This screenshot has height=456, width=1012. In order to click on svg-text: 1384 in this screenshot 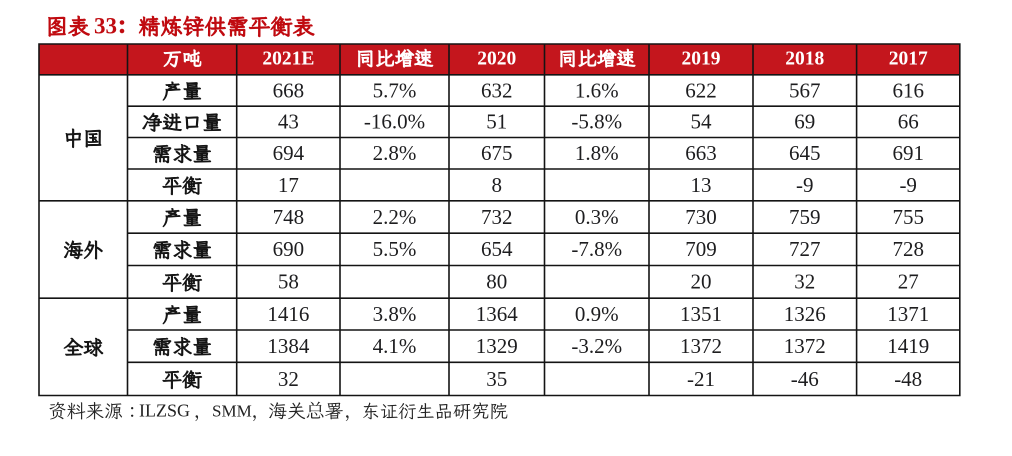, I will do `click(288, 346)`.